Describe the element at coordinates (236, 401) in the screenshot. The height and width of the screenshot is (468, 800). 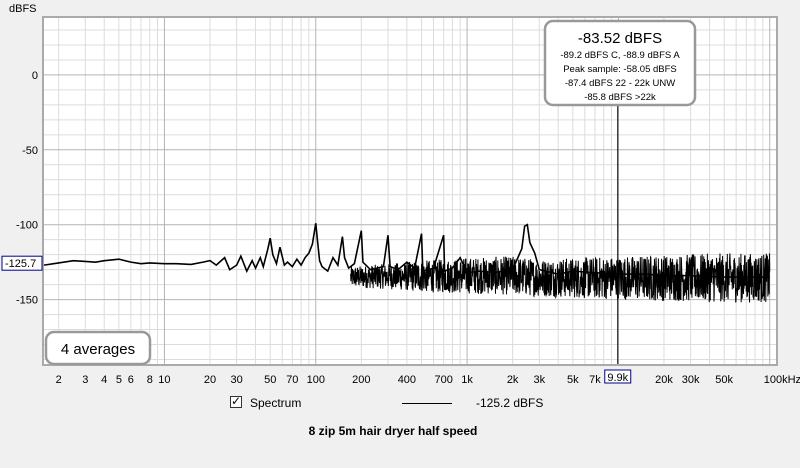
I see `spectrum-checkbox` at that location.